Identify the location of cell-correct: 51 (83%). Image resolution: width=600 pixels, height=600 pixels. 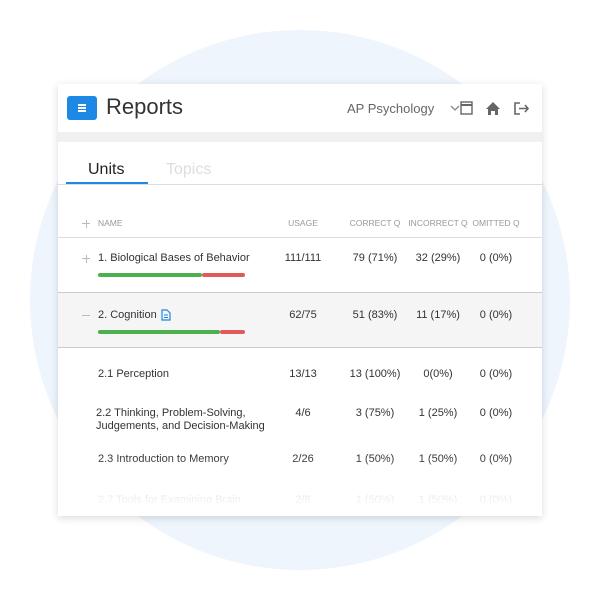
(375, 315).